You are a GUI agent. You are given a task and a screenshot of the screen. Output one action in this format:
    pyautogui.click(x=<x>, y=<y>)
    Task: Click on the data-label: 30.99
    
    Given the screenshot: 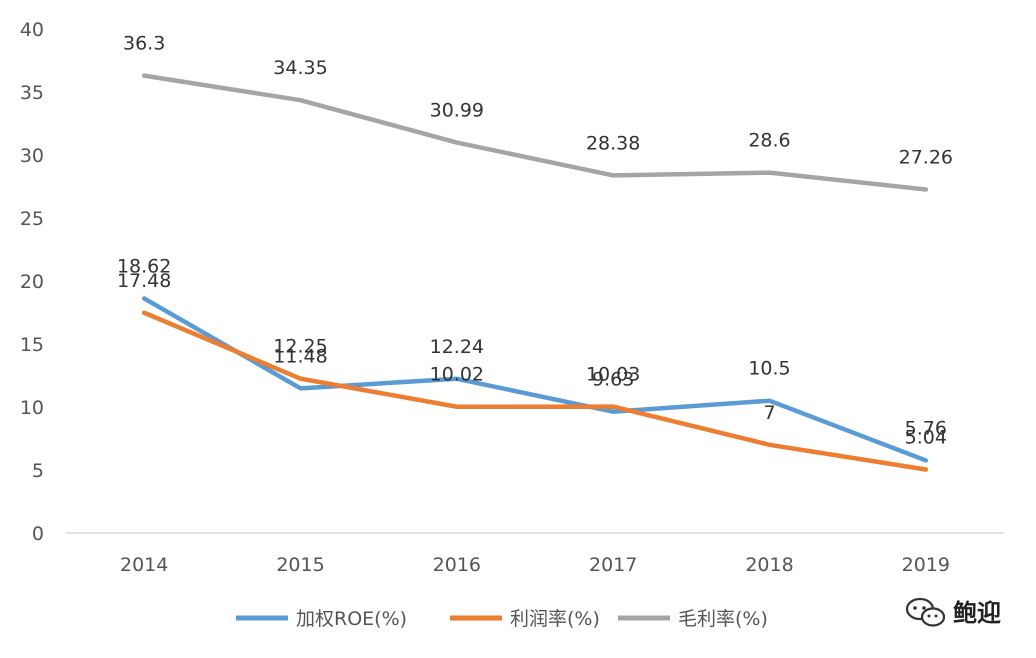 What is the action you would take?
    pyautogui.click(x=457, y=111)
    